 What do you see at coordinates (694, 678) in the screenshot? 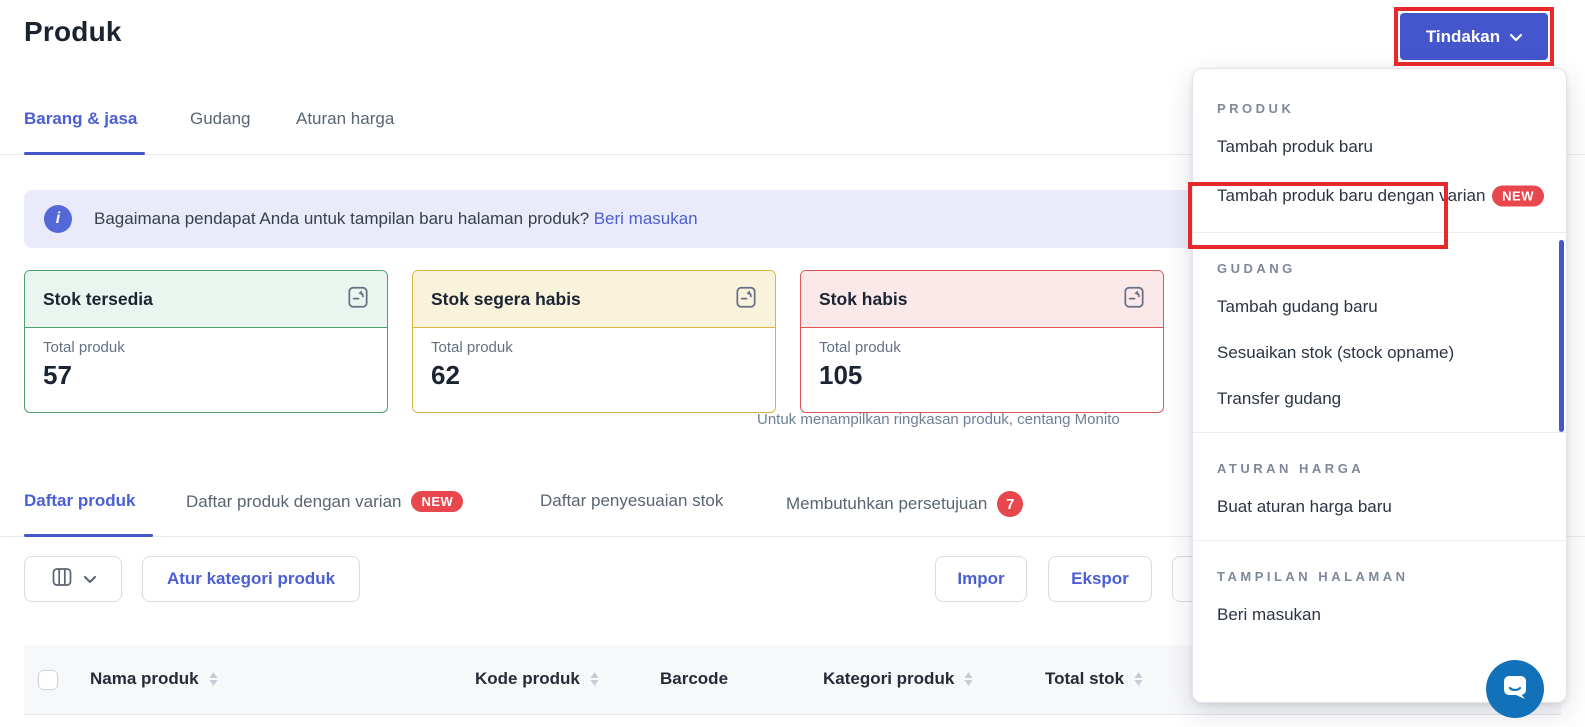
I see `column-header-barcode: Barcode` at bounding box center [694, 678].